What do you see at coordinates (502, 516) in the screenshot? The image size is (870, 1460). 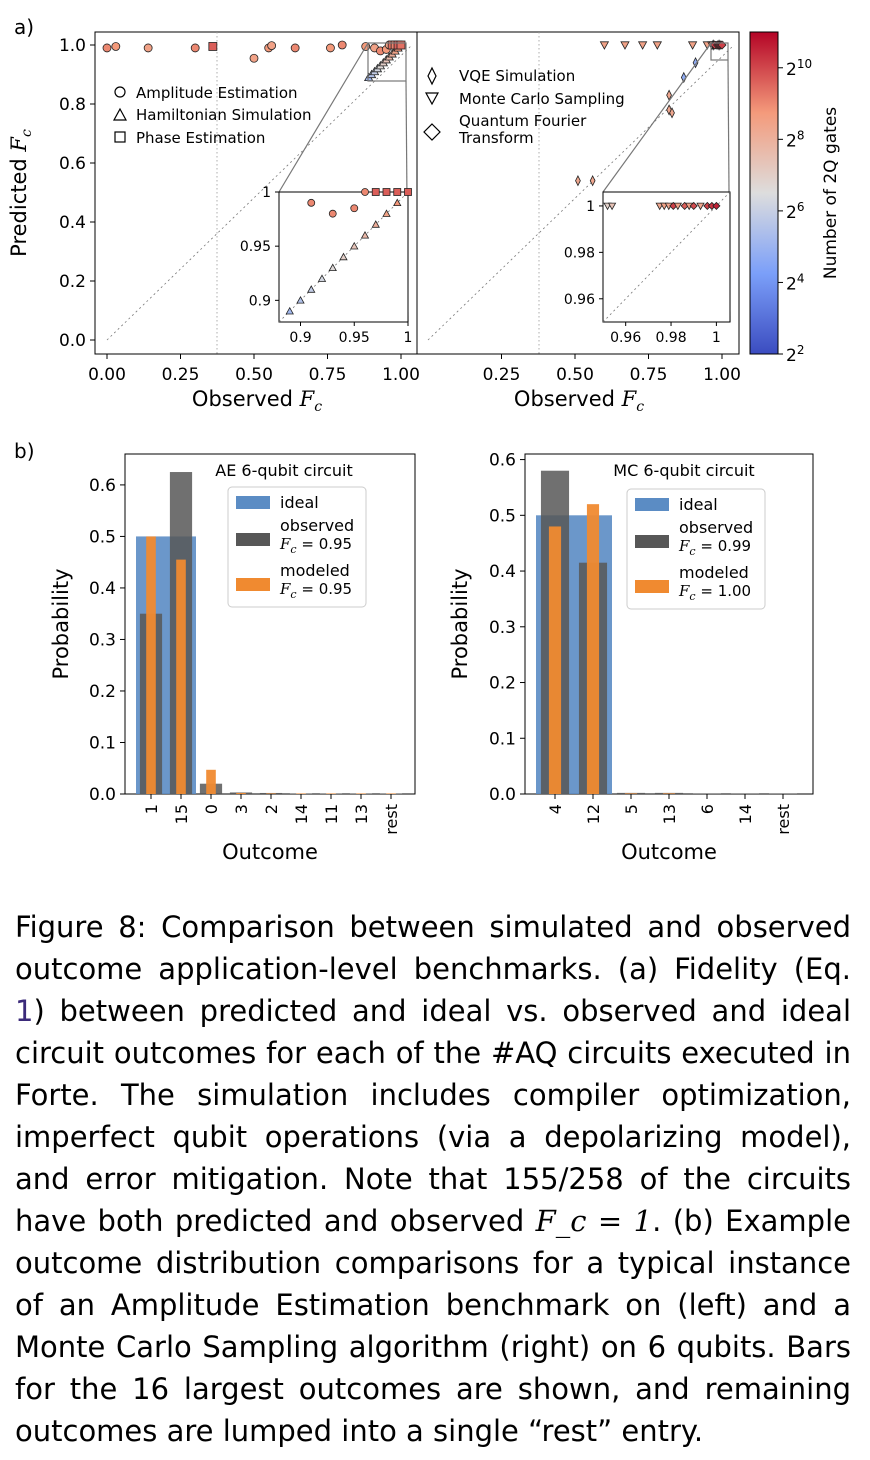 I see `y-tick-label: 0.5` at bounding box center [502, 516].